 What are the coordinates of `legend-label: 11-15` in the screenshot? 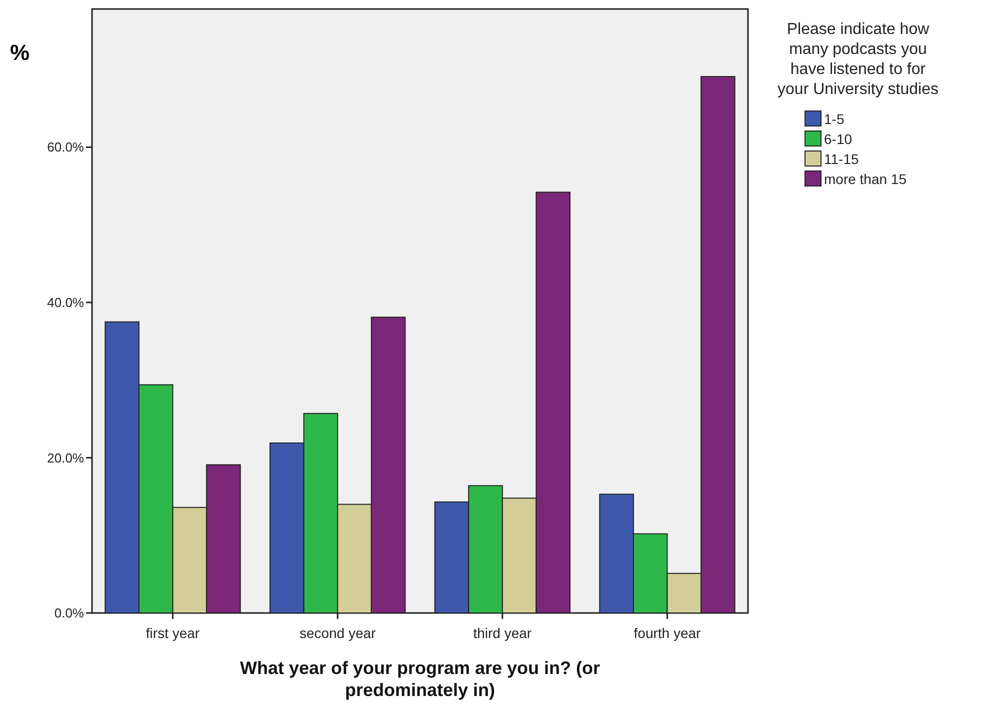 It's located at (841, 159).